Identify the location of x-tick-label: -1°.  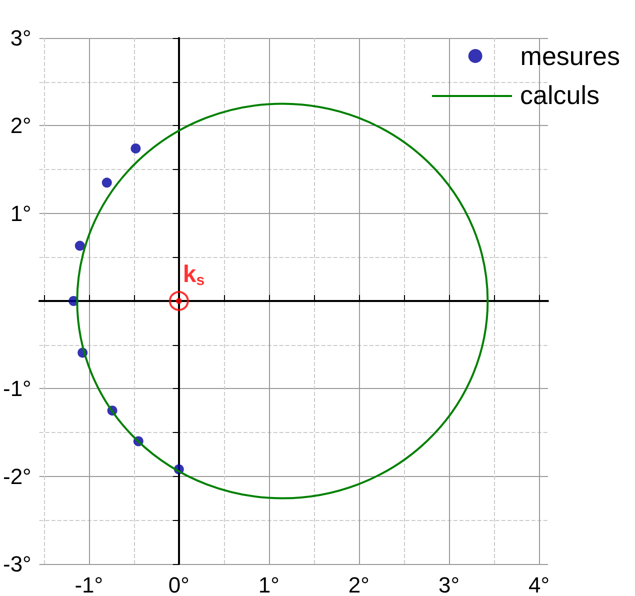
(89, 584).